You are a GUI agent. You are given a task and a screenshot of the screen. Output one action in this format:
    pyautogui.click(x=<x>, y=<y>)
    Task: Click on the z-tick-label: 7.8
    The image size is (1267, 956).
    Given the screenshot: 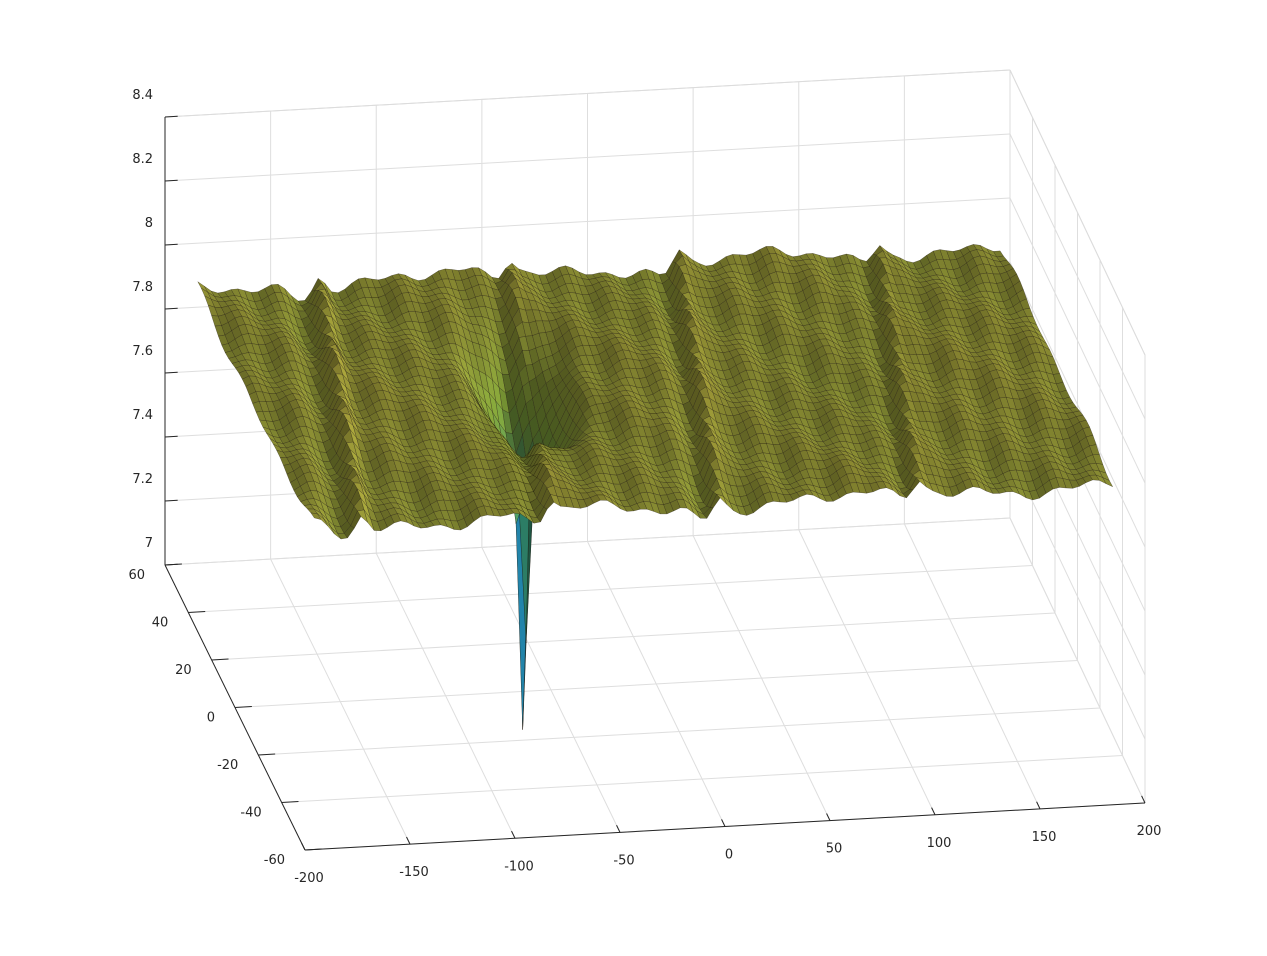 What is the action you would take?
    pyautogui.click(x=142, y=287)
    